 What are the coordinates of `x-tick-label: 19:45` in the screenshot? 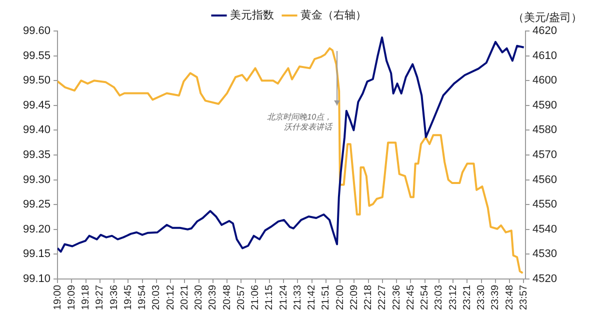 It's located at (128, 297).